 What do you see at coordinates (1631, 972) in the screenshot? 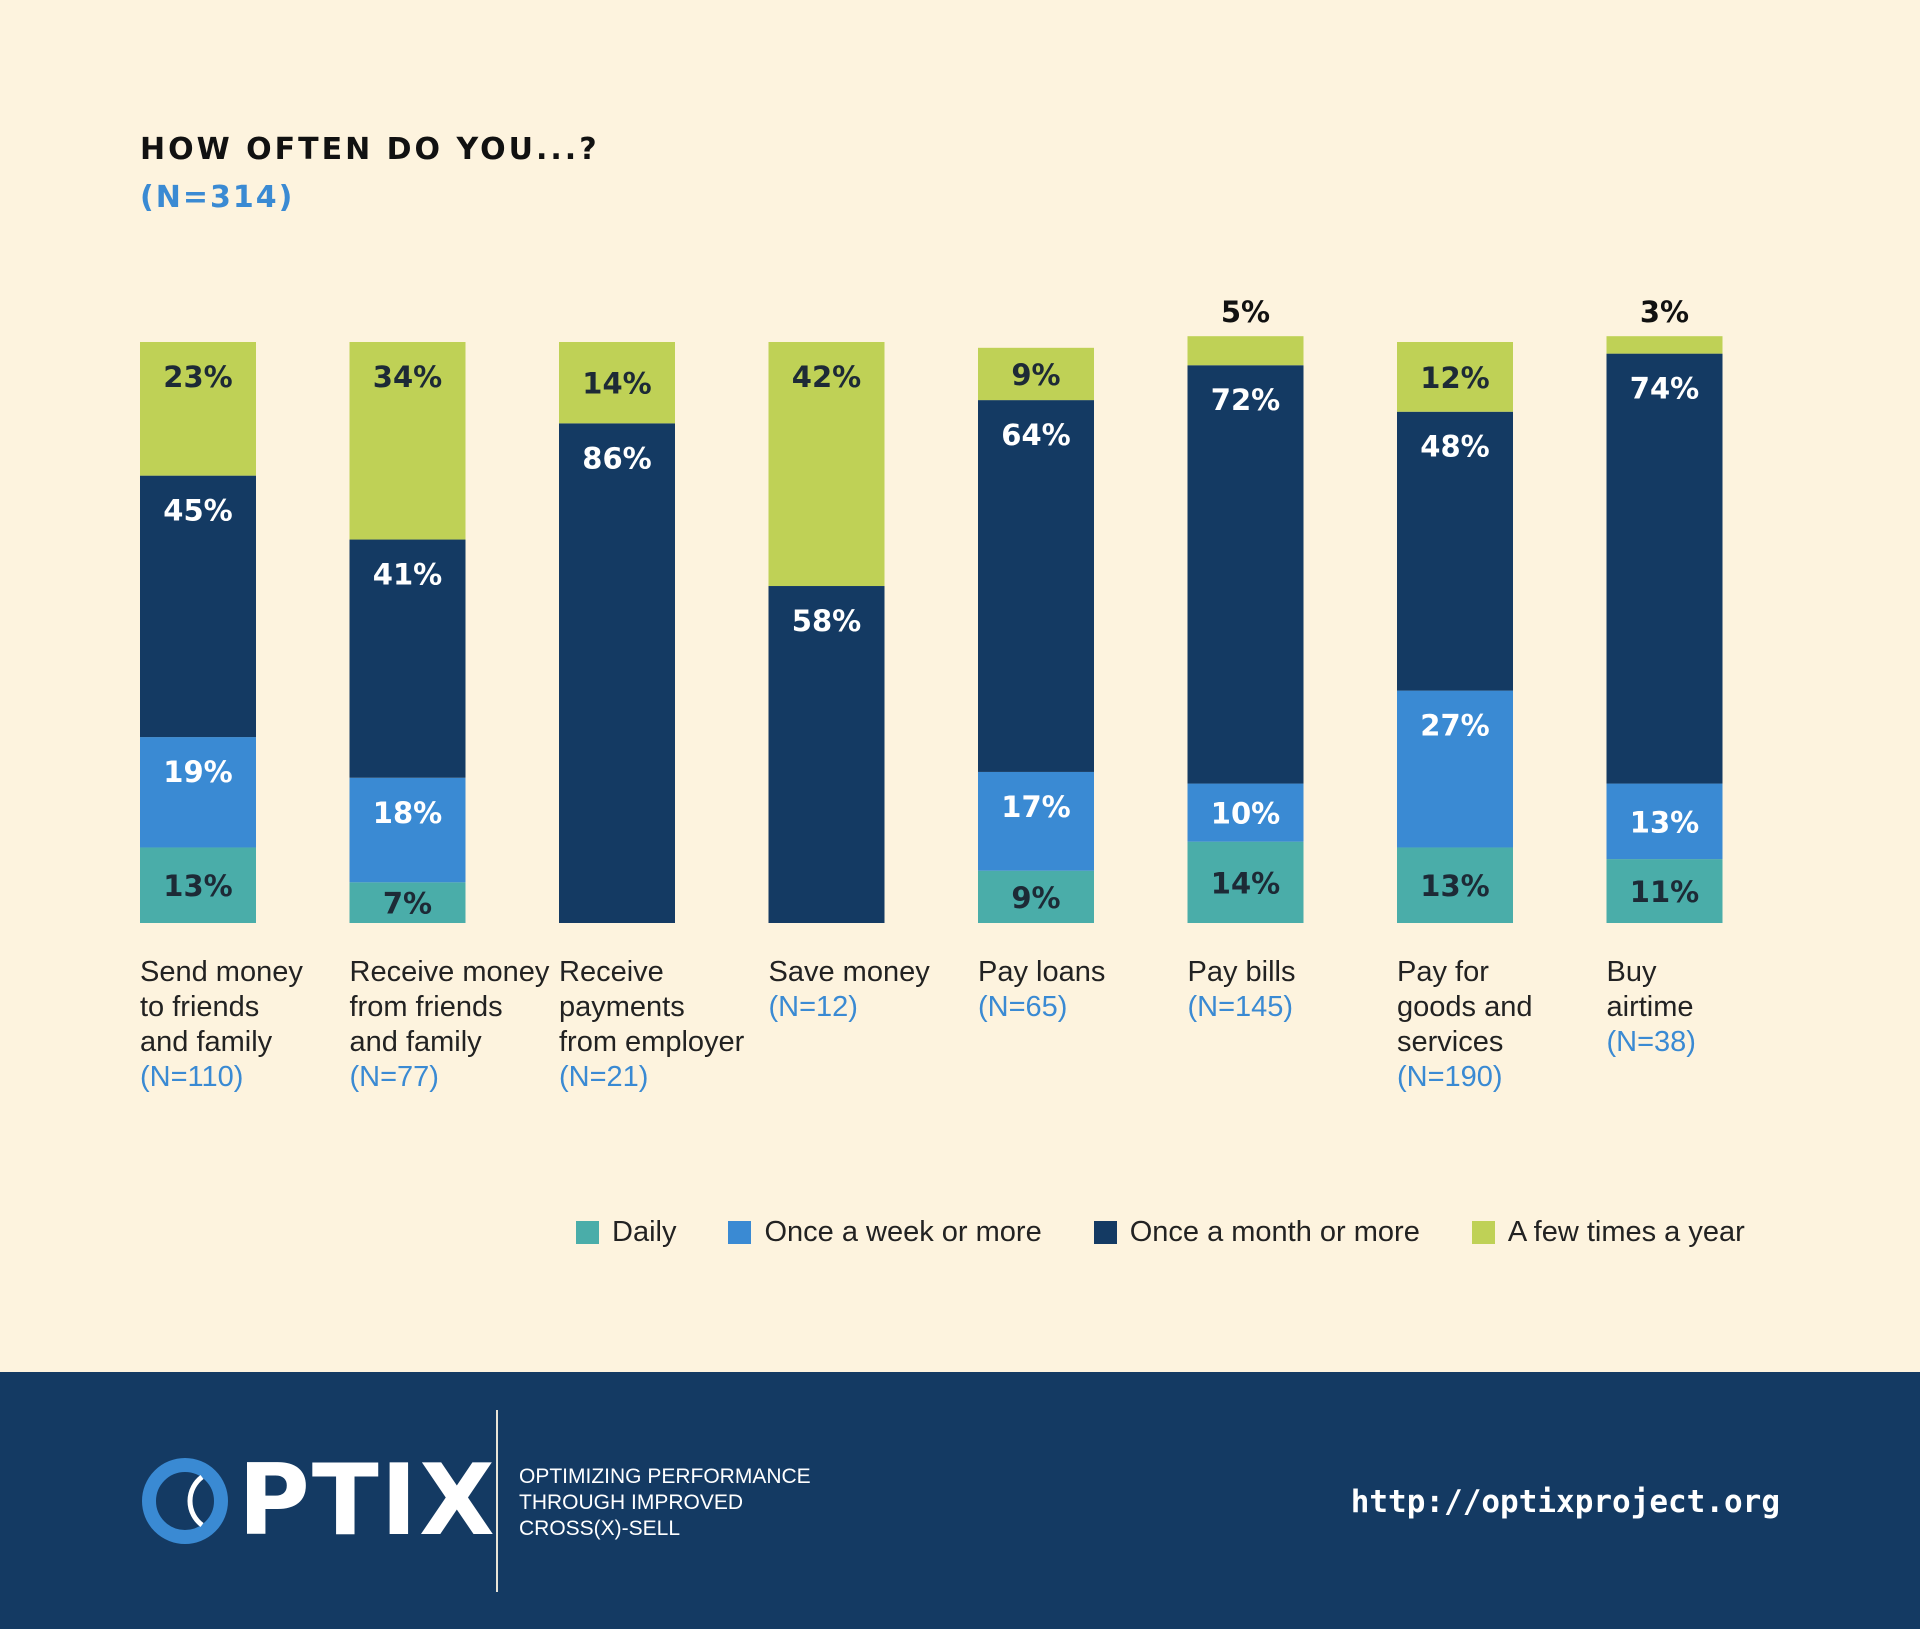
I see `category-label-line: Buy` at bounding box center [1631, 972].